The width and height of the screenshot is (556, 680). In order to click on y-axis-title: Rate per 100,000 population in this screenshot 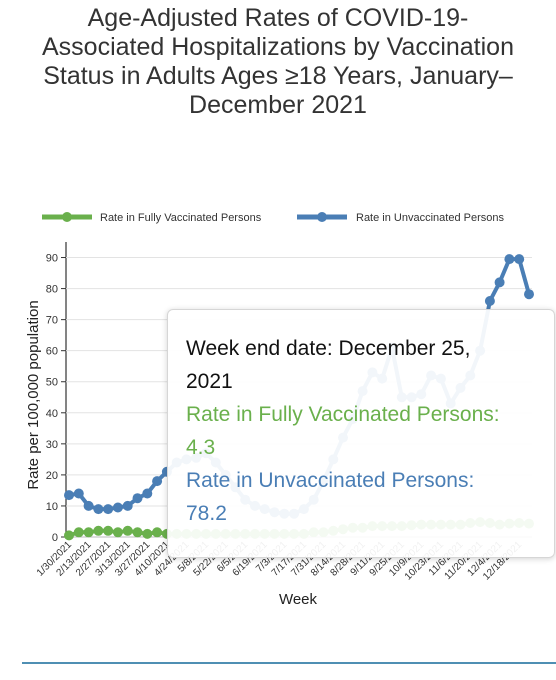, I will do `click(33, 394)`.